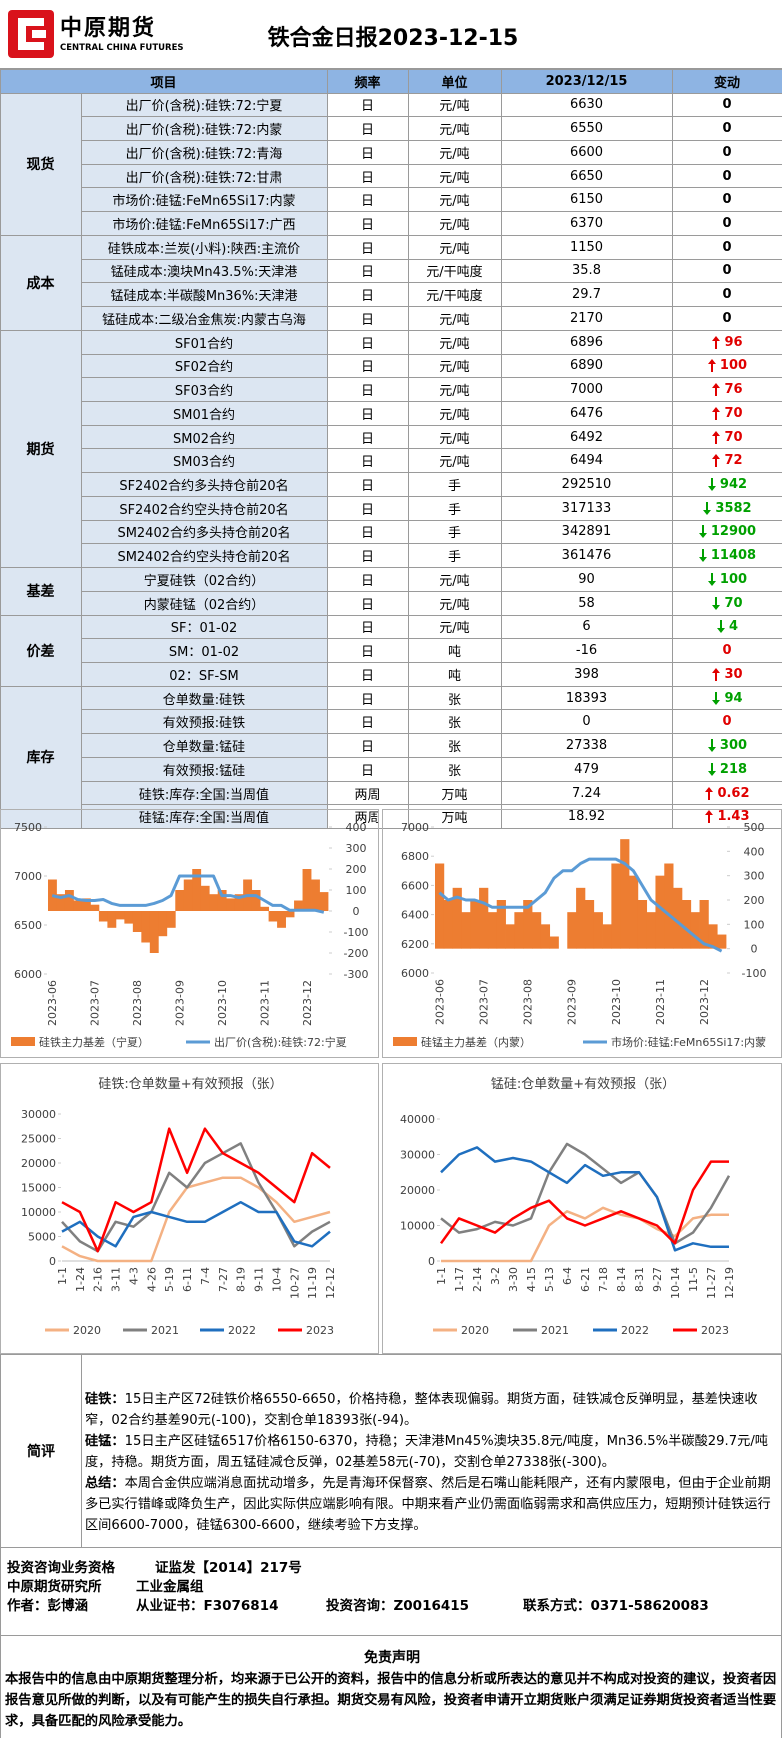  What do you see at coordinates (164, 81) in the screenshot?
I see `column-header: 项目` at bounding box center [164, 81].